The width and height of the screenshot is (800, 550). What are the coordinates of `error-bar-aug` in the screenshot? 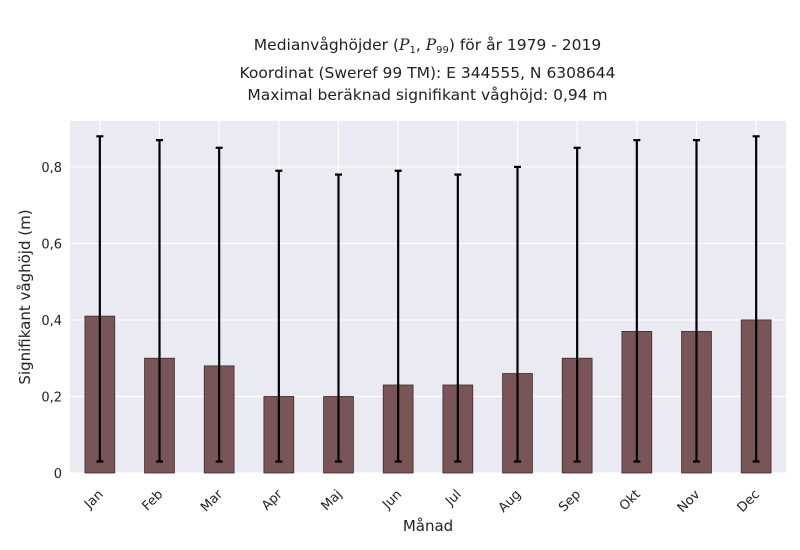 It's located at (517, 314).